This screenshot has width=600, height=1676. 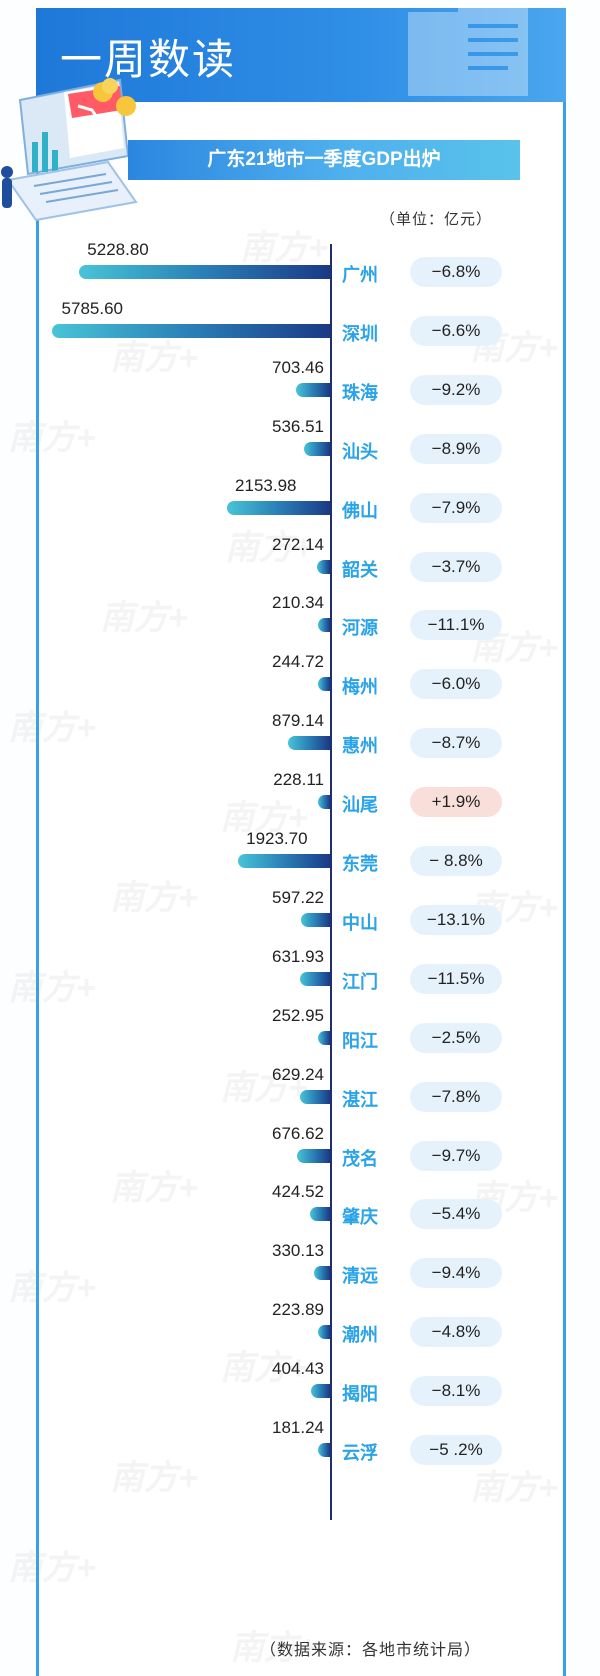 I want to click on category-label: 广州, so click(x=360, y=275).